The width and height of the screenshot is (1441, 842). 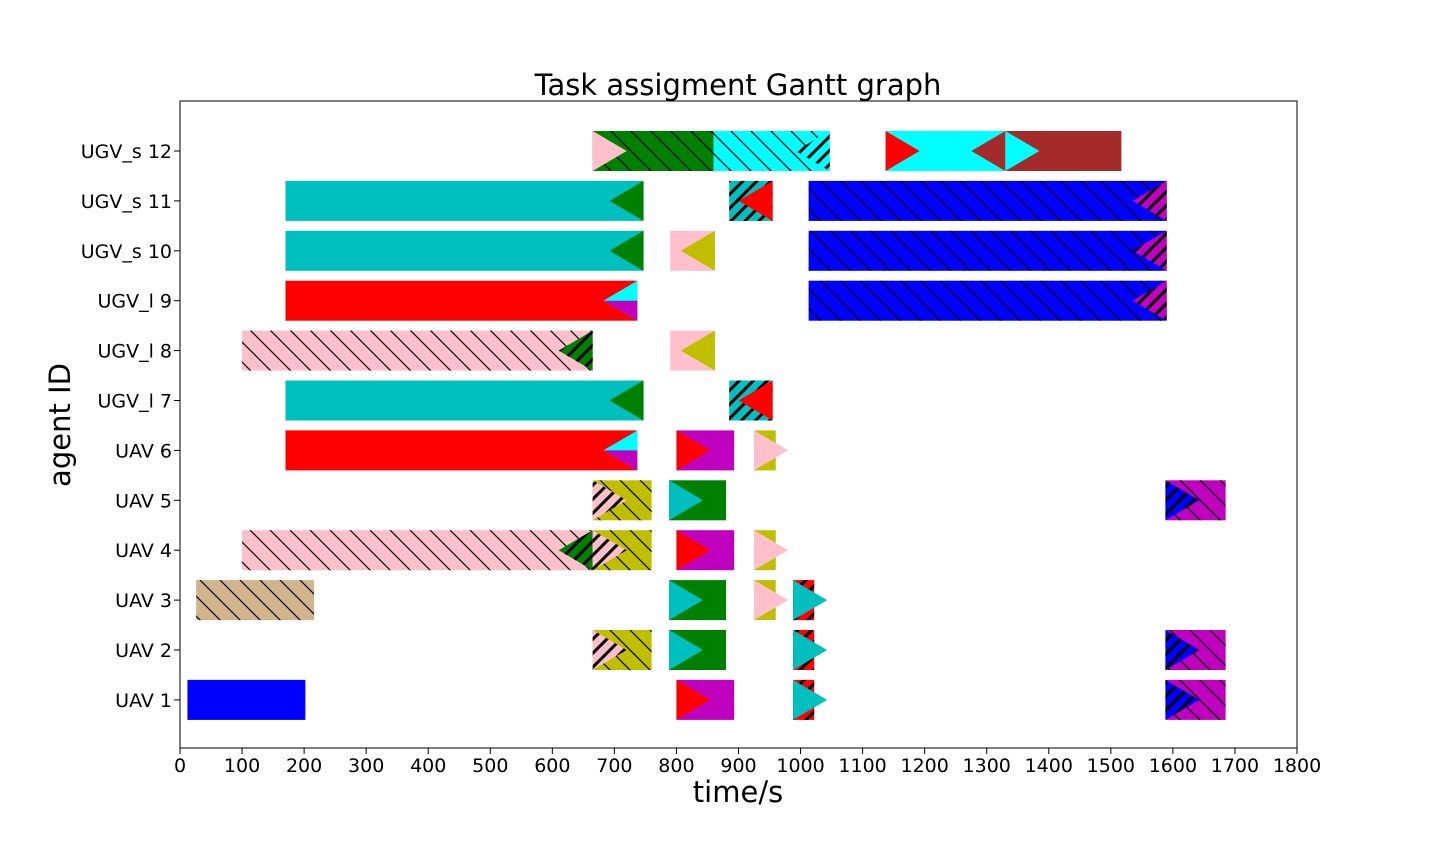 I want to click on y-tick-label: UAV 5, so click(x=143, y=501).